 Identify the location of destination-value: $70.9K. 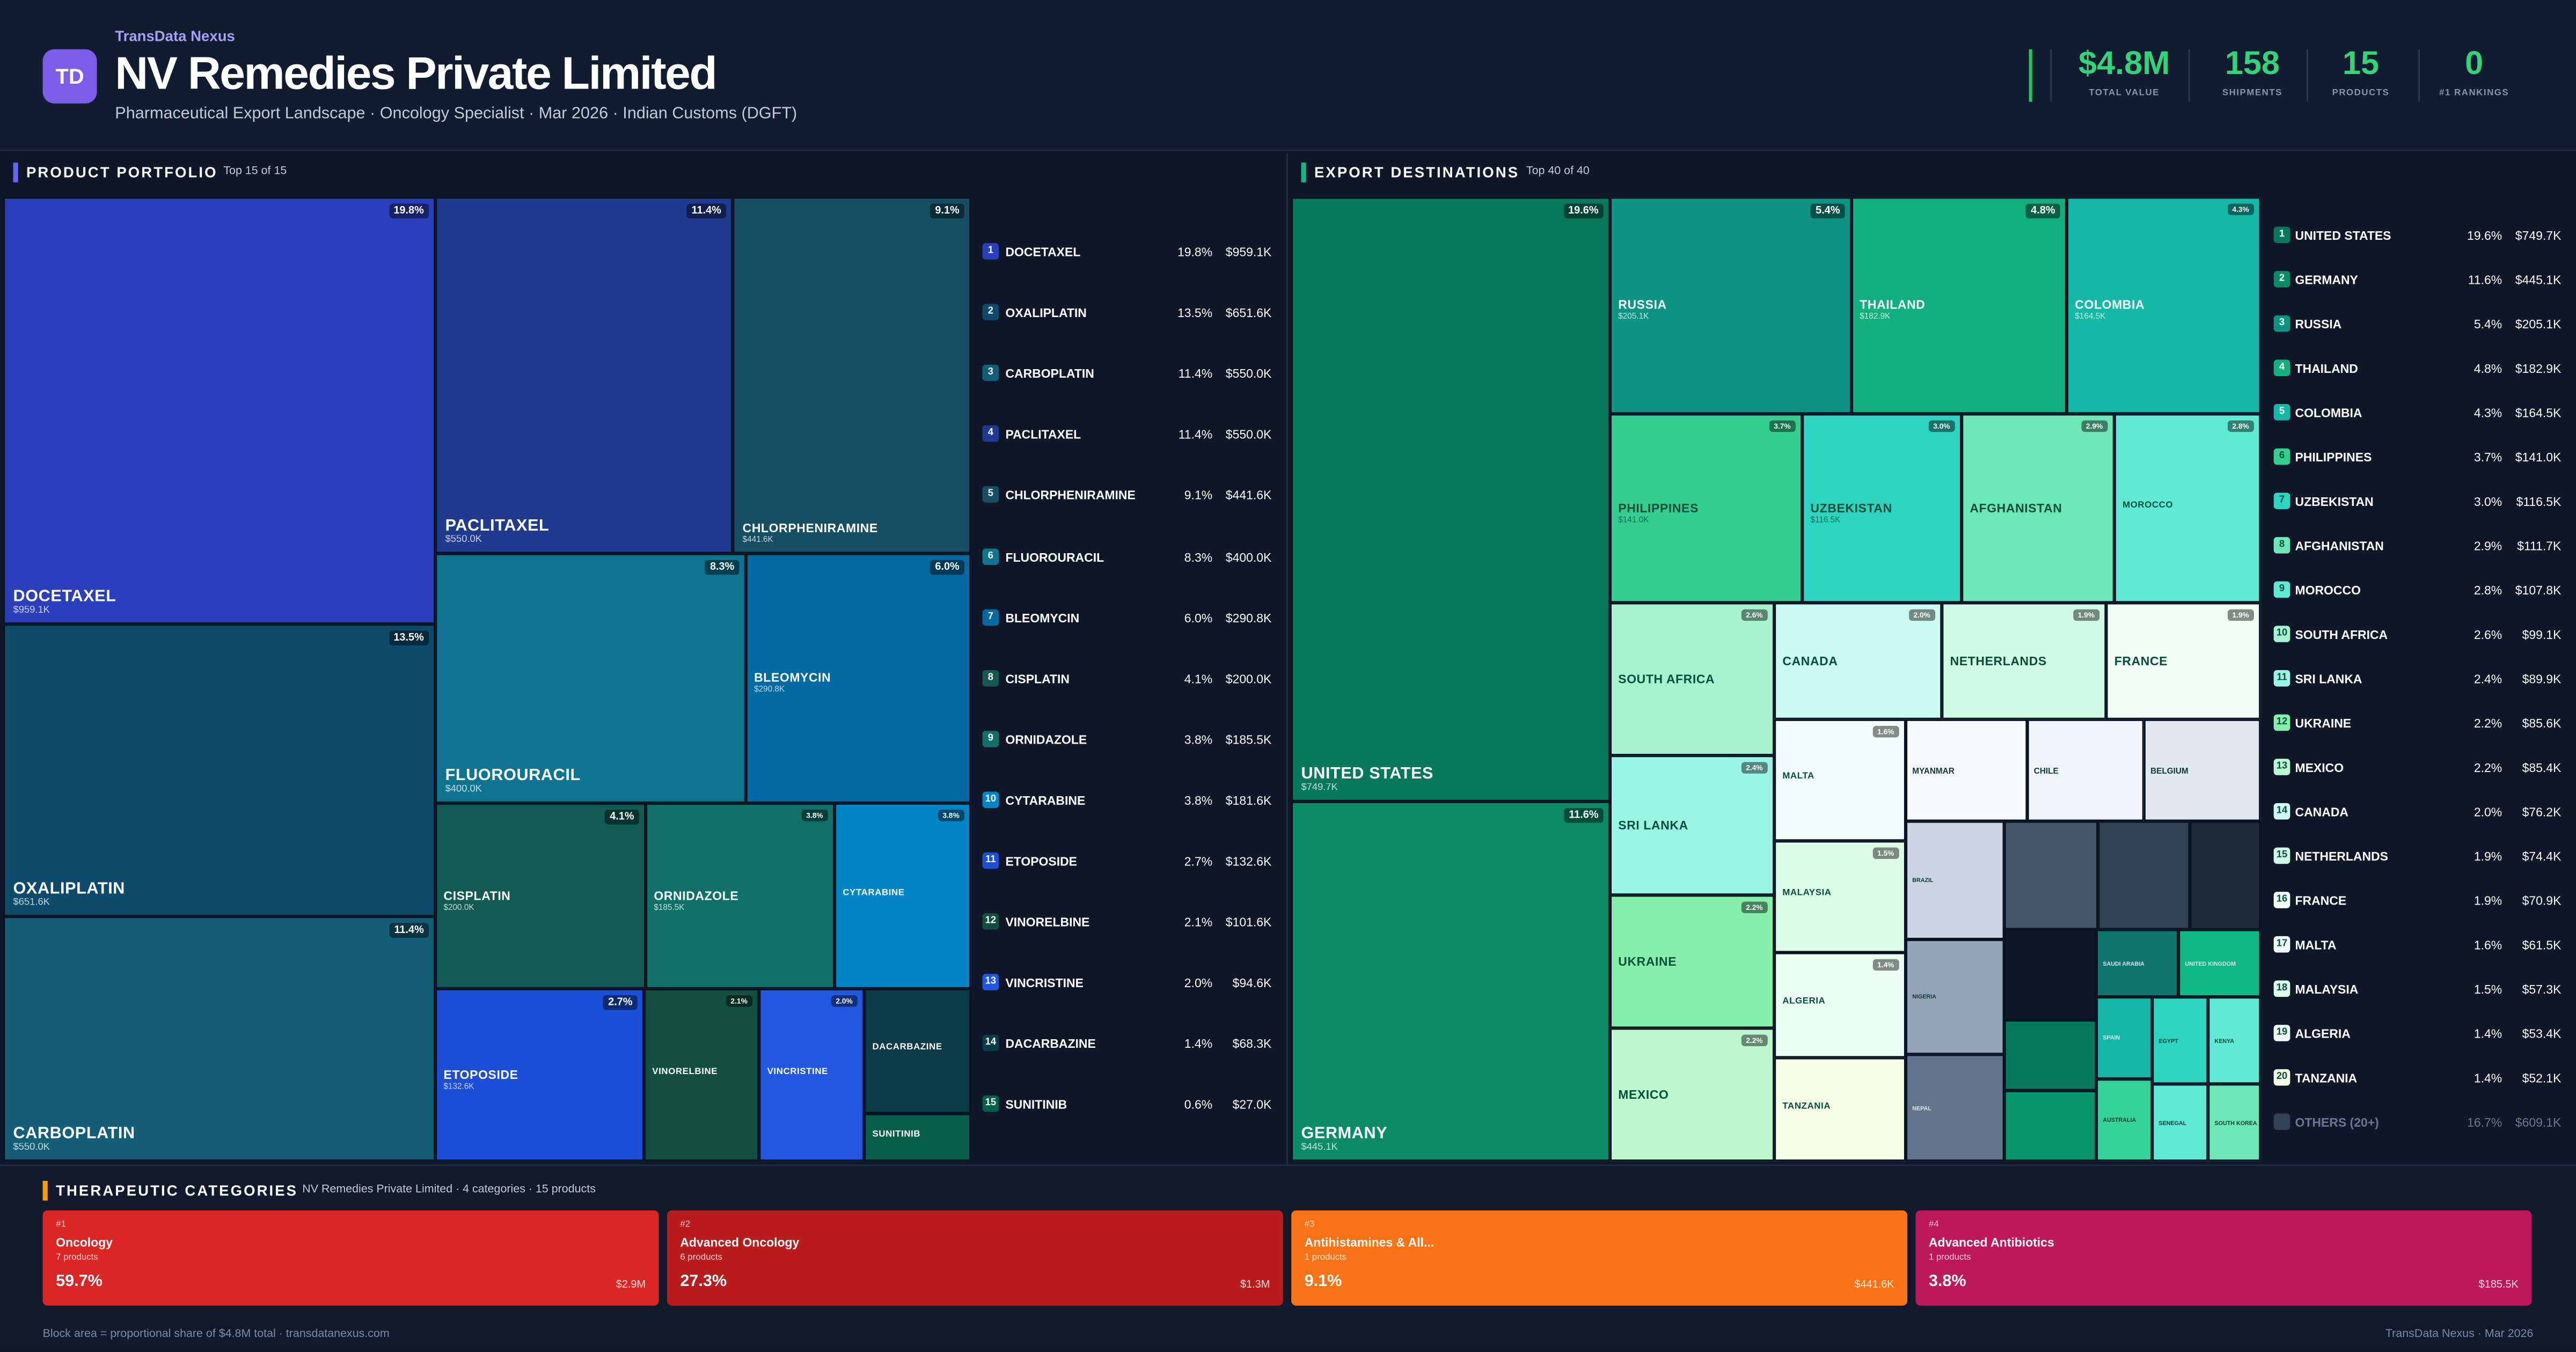
(2542, 900).